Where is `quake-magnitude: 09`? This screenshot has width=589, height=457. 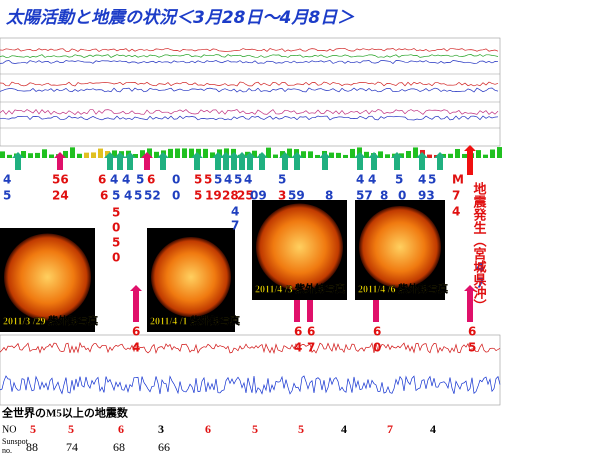 quake-magnitude: 09 is located at coordinates (258, 196).